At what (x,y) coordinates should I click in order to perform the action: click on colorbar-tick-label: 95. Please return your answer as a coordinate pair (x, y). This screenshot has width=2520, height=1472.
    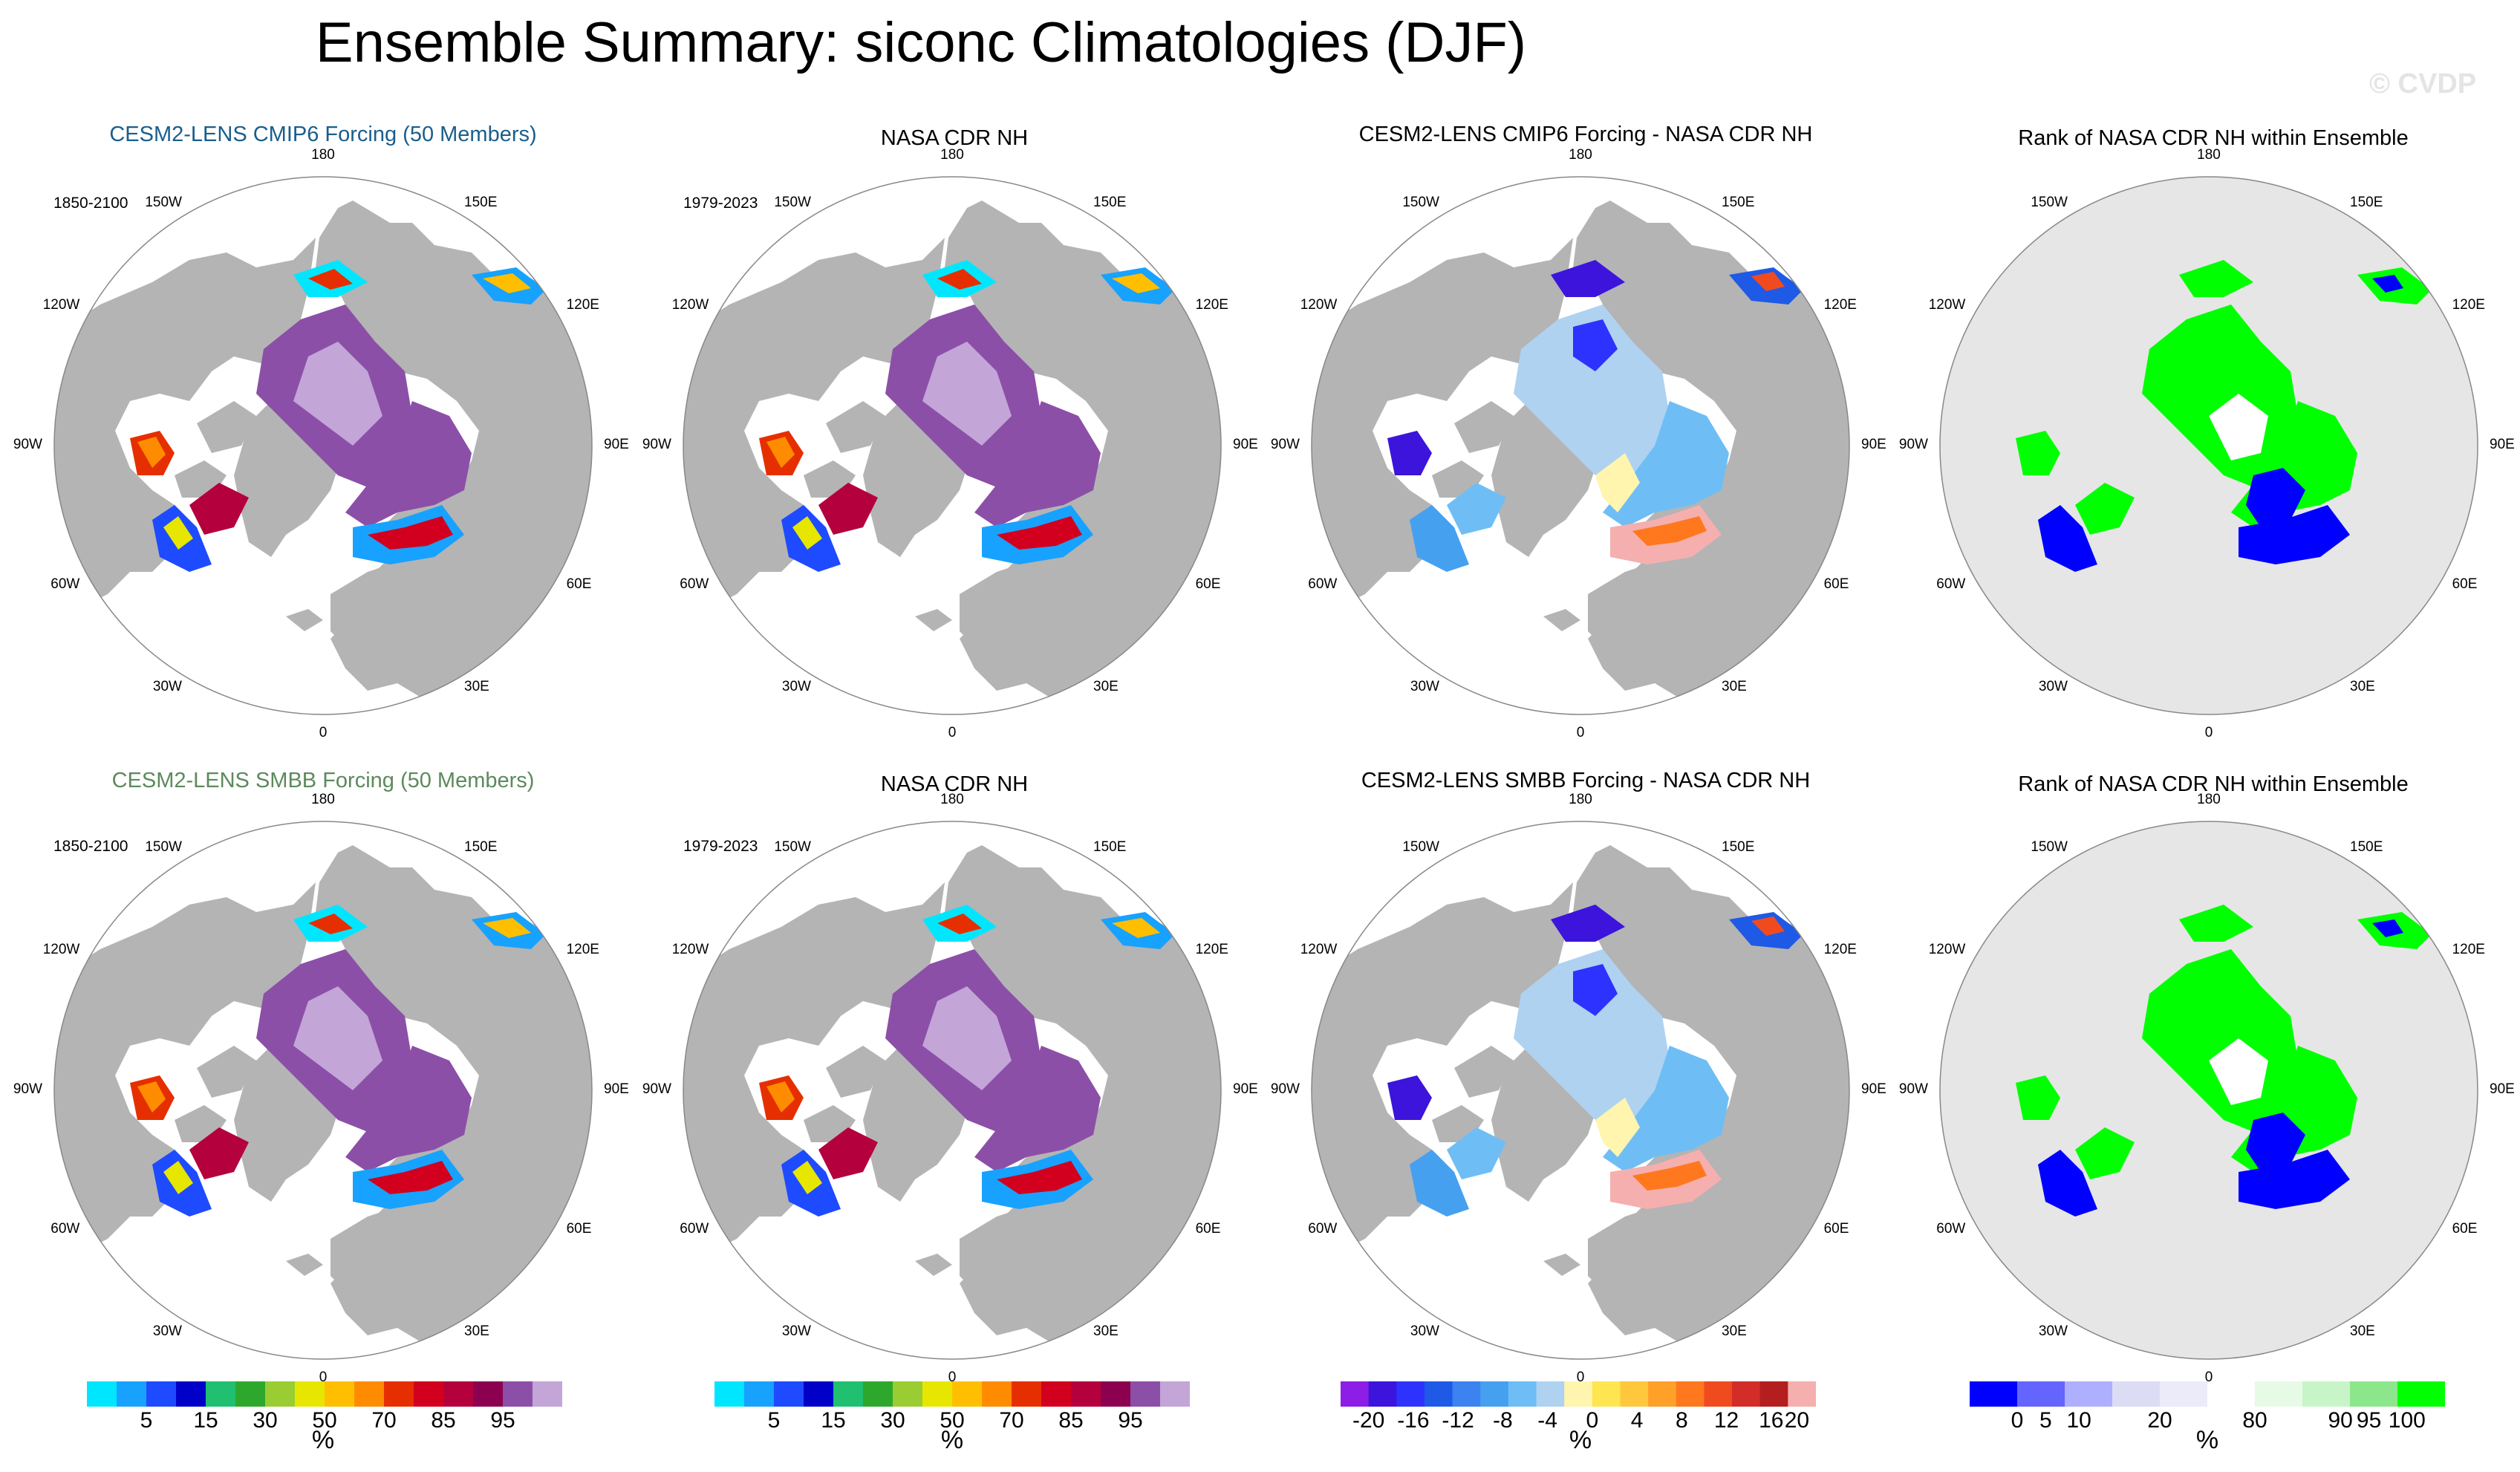
    Looking at the image, I should click on (503, 1420).